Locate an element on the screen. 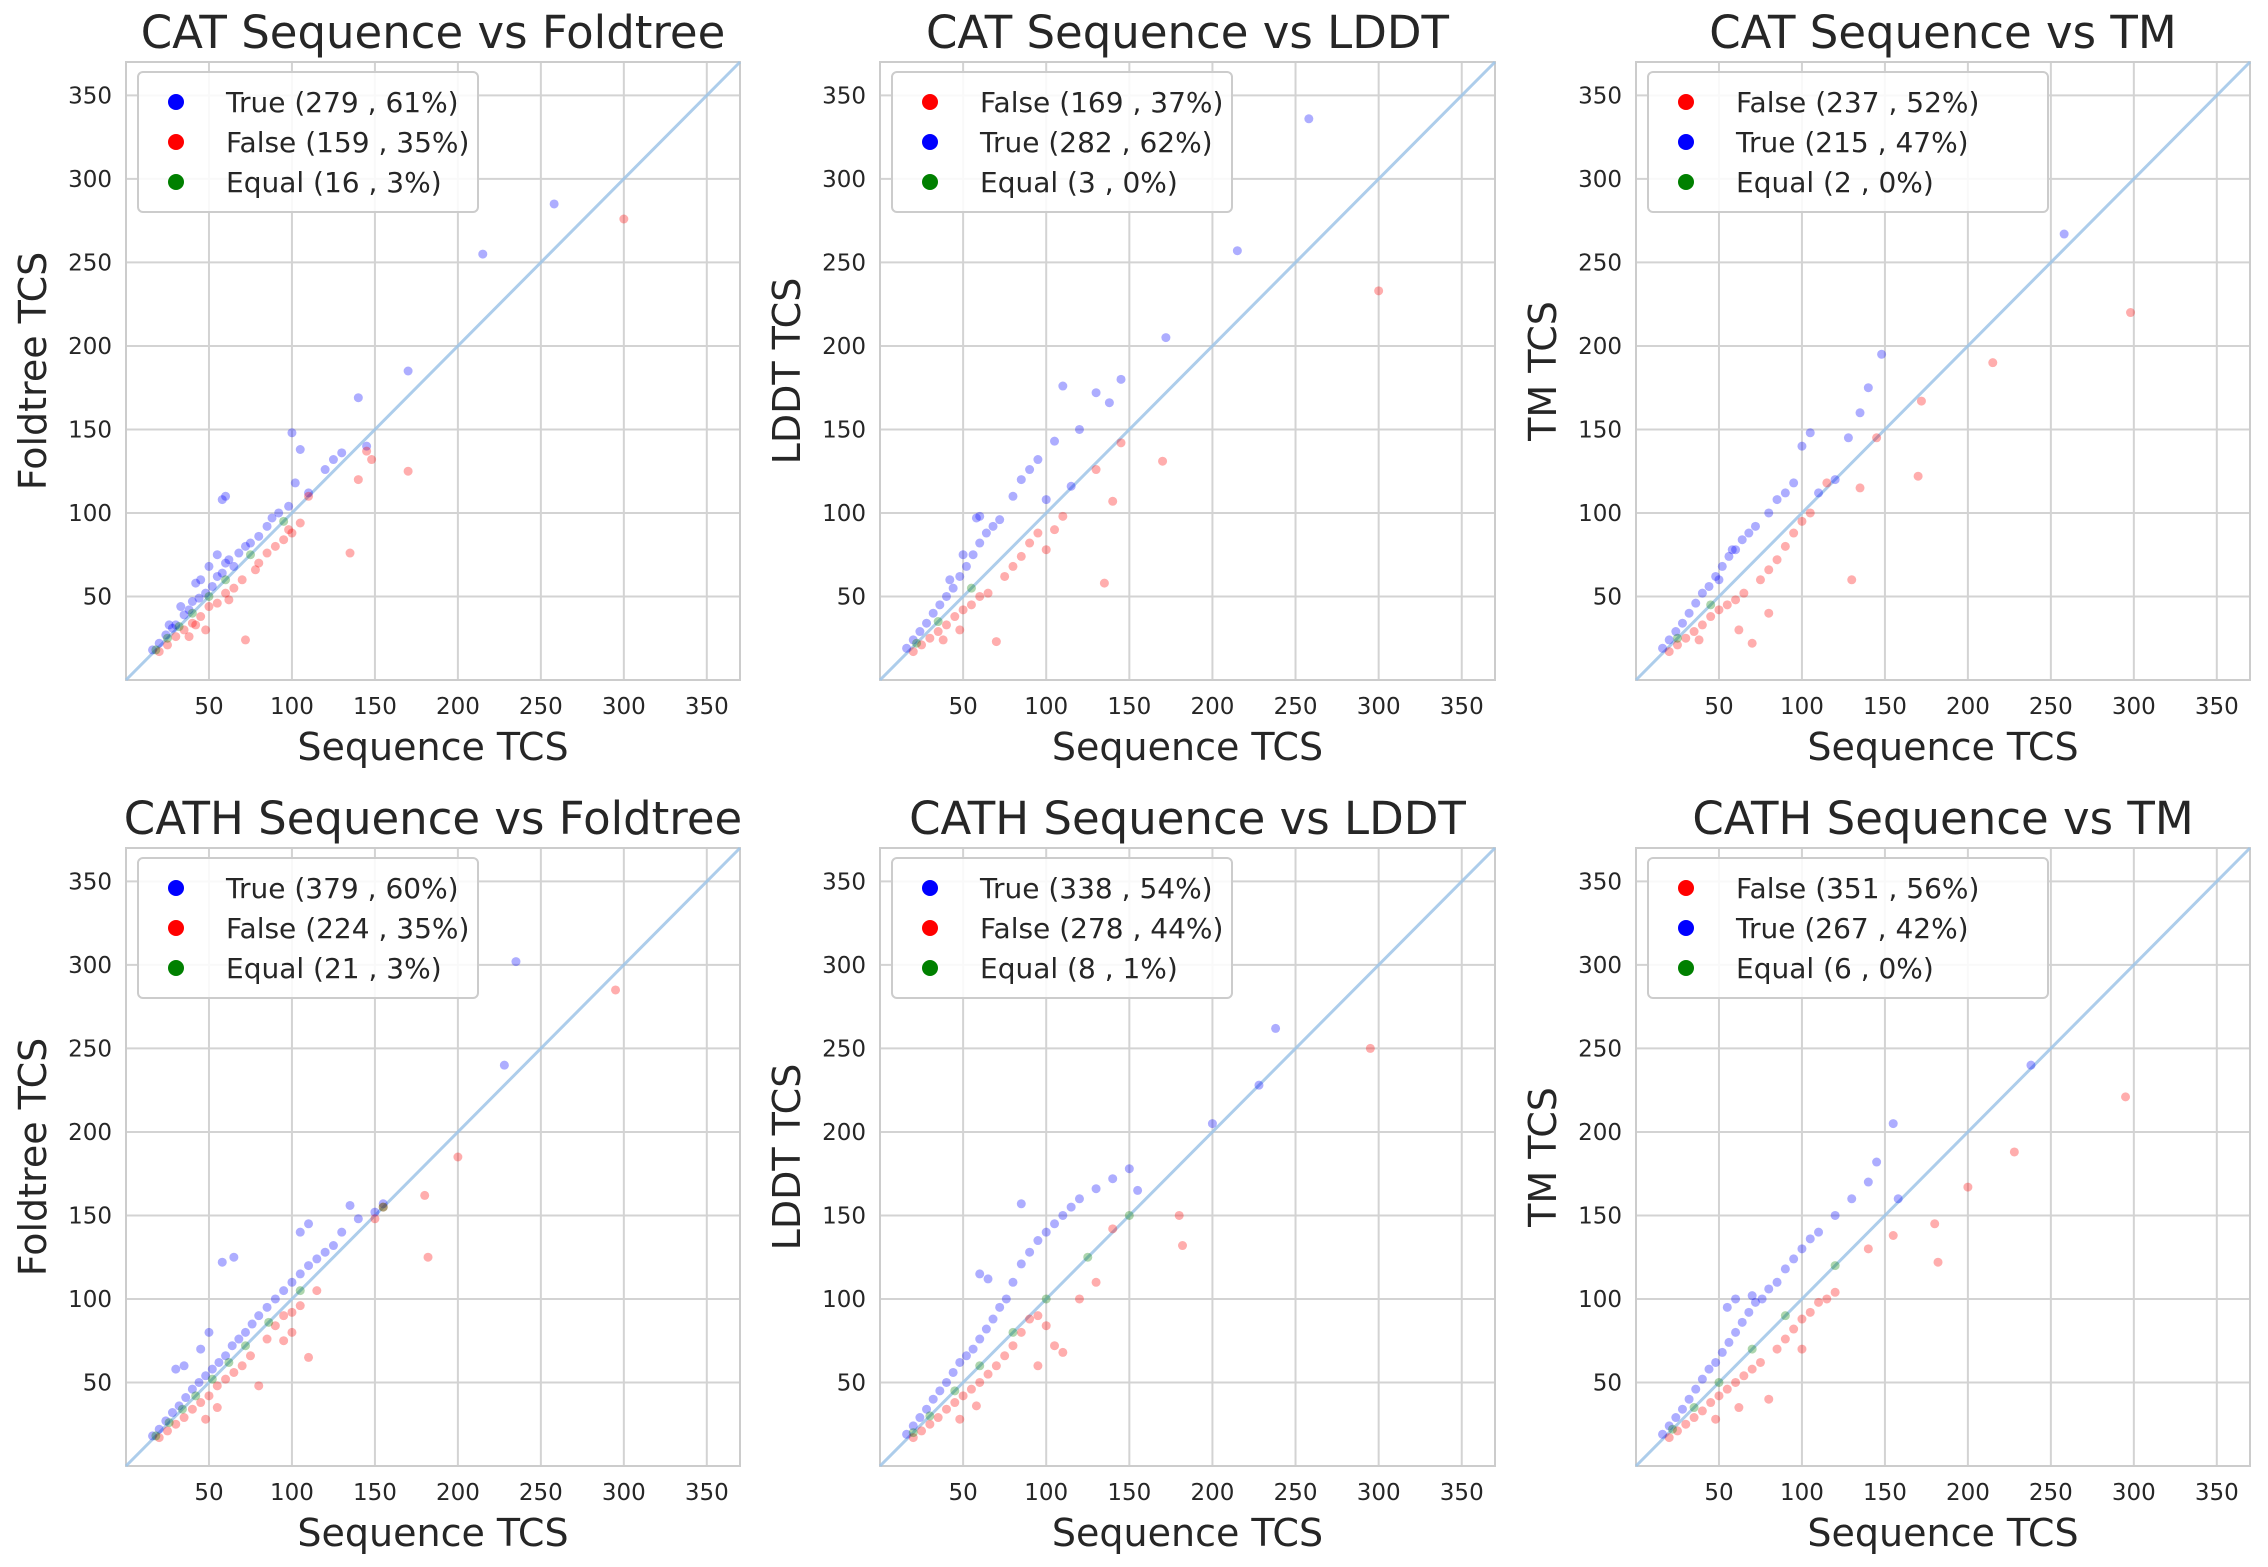 This screenshot has width=2268, height=1567. x-tick-label: 250 is located at coordinates (1296, 707).